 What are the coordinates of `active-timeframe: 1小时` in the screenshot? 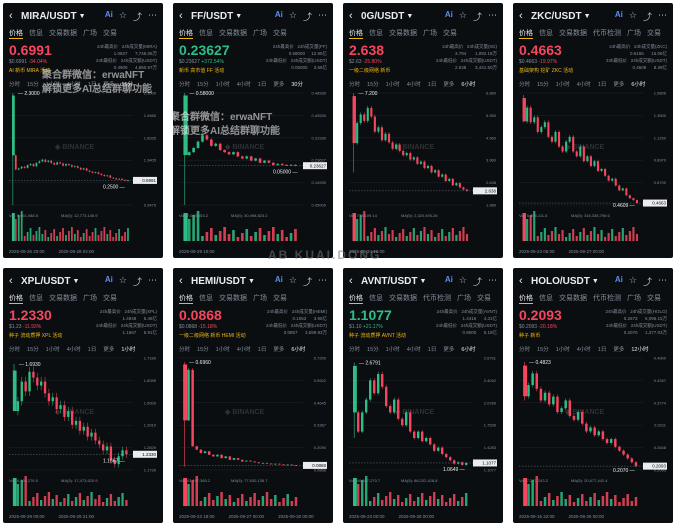 It's located at (128, 350).